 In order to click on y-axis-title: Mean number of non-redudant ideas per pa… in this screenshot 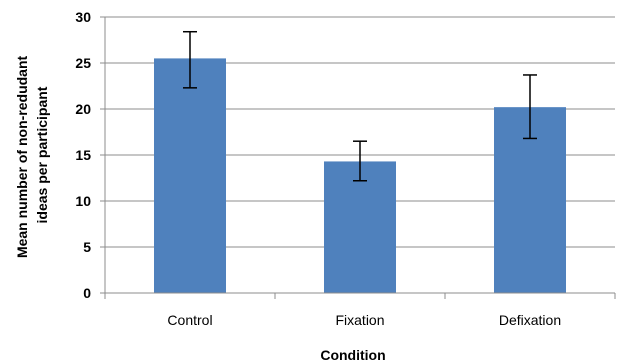, I will do `click(32, 155)`.